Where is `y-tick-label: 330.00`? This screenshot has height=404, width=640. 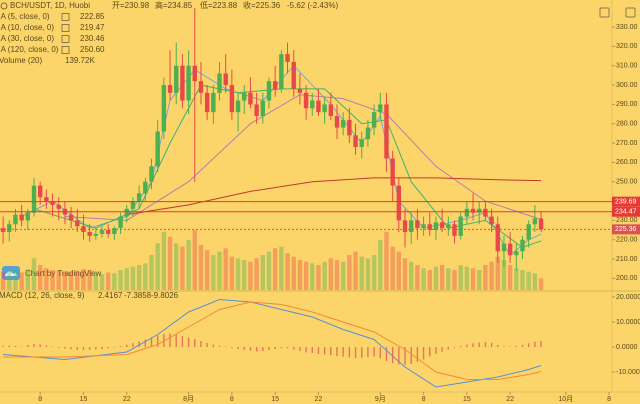 y-tick-label: 330.00 is located at coordinates (627, 27).